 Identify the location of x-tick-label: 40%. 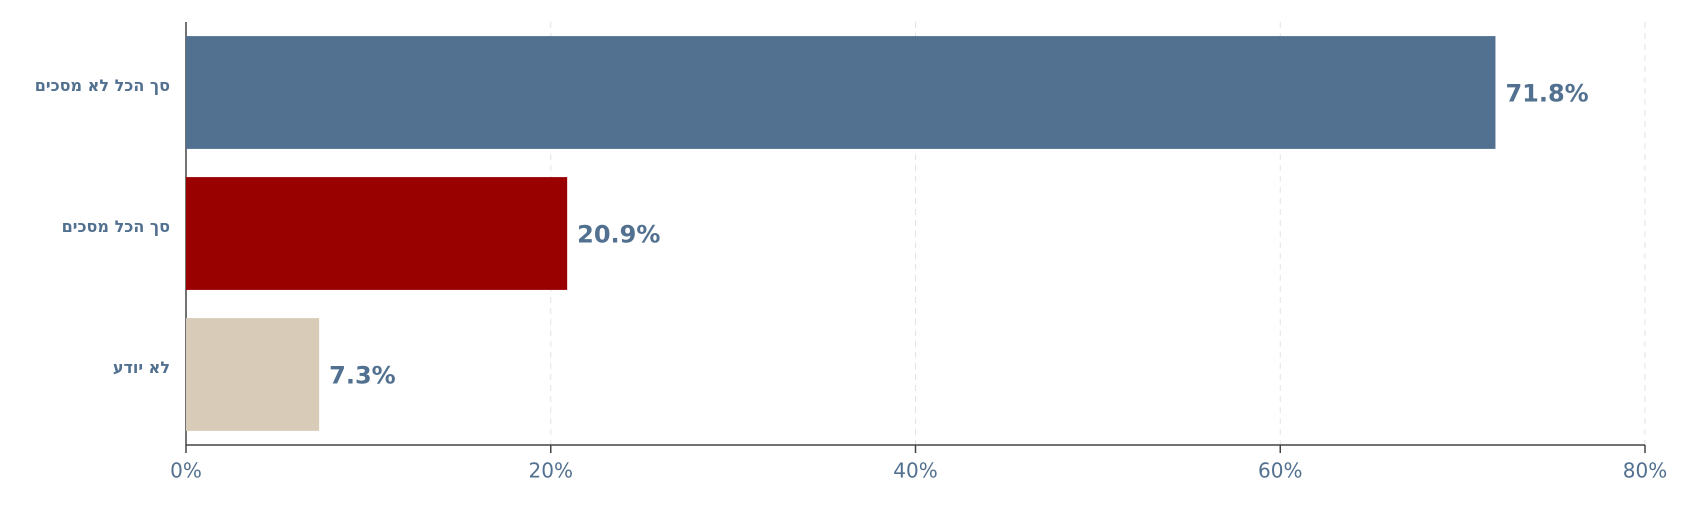
(915, 471).